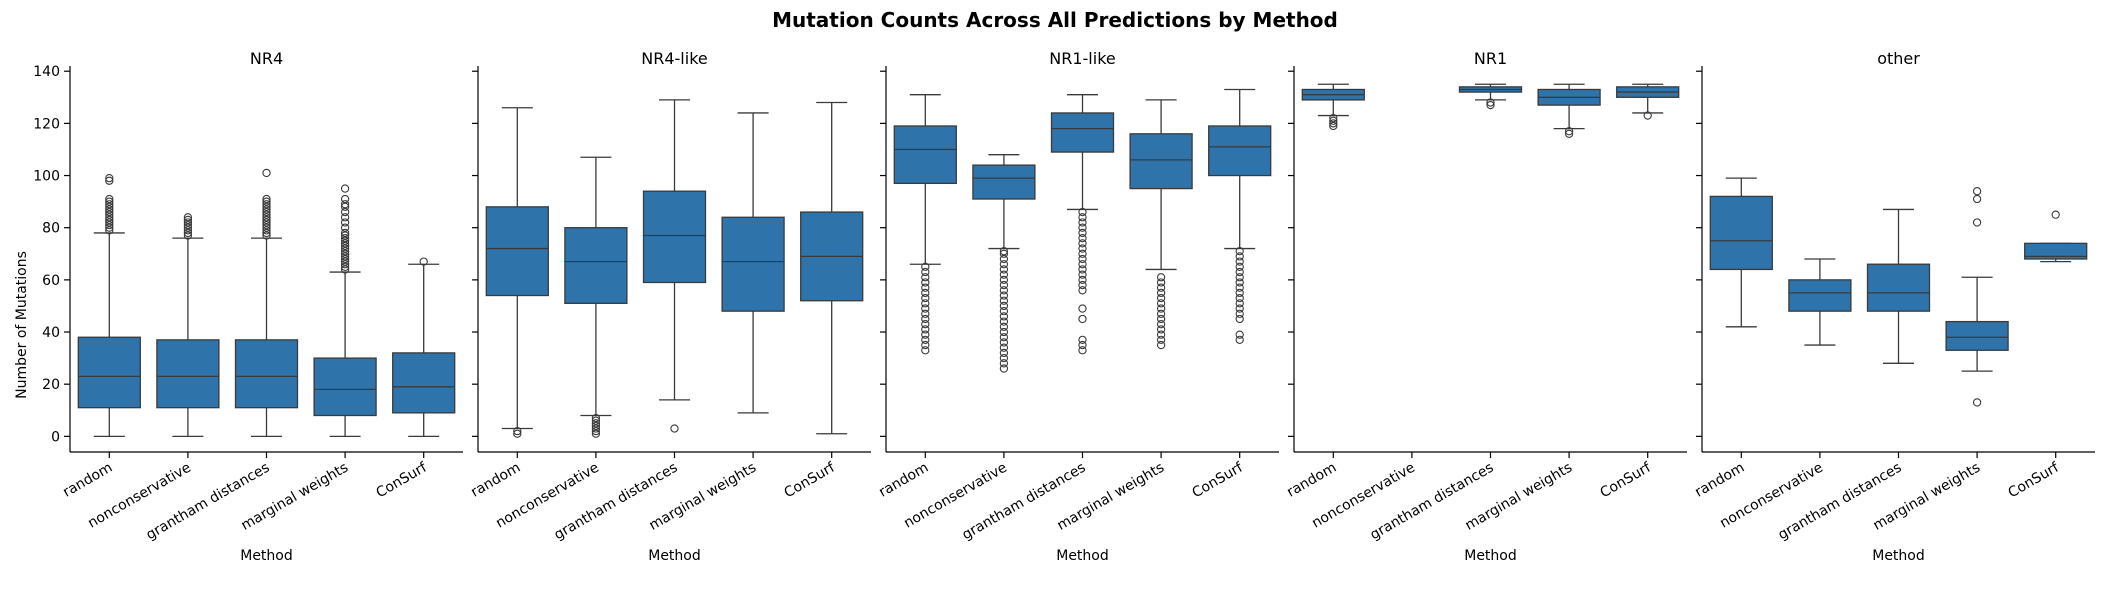  I want to click on facet-title: NR1, so click(1490, 58).